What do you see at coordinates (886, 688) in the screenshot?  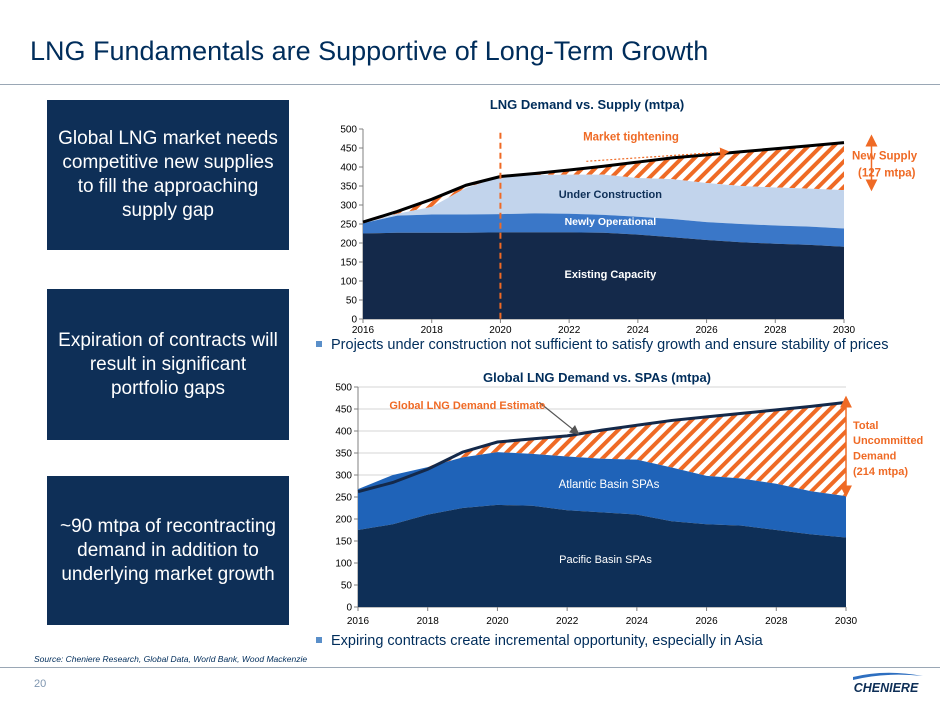 I see `logo-text: CHENIERE` at bounding box center [886, 688].